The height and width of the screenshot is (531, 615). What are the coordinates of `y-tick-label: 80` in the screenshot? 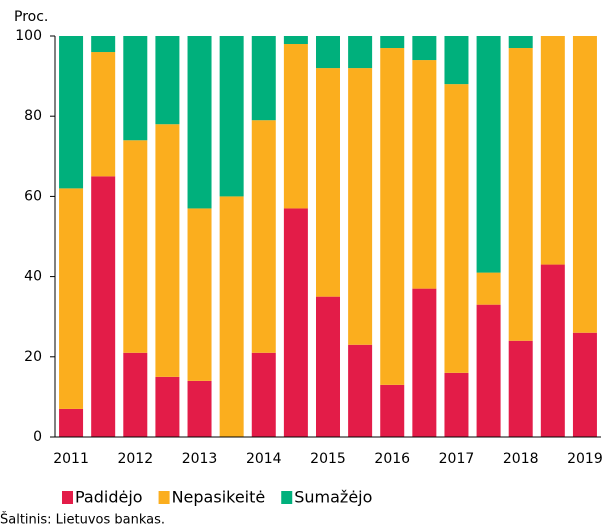 It's located at (33, 116).